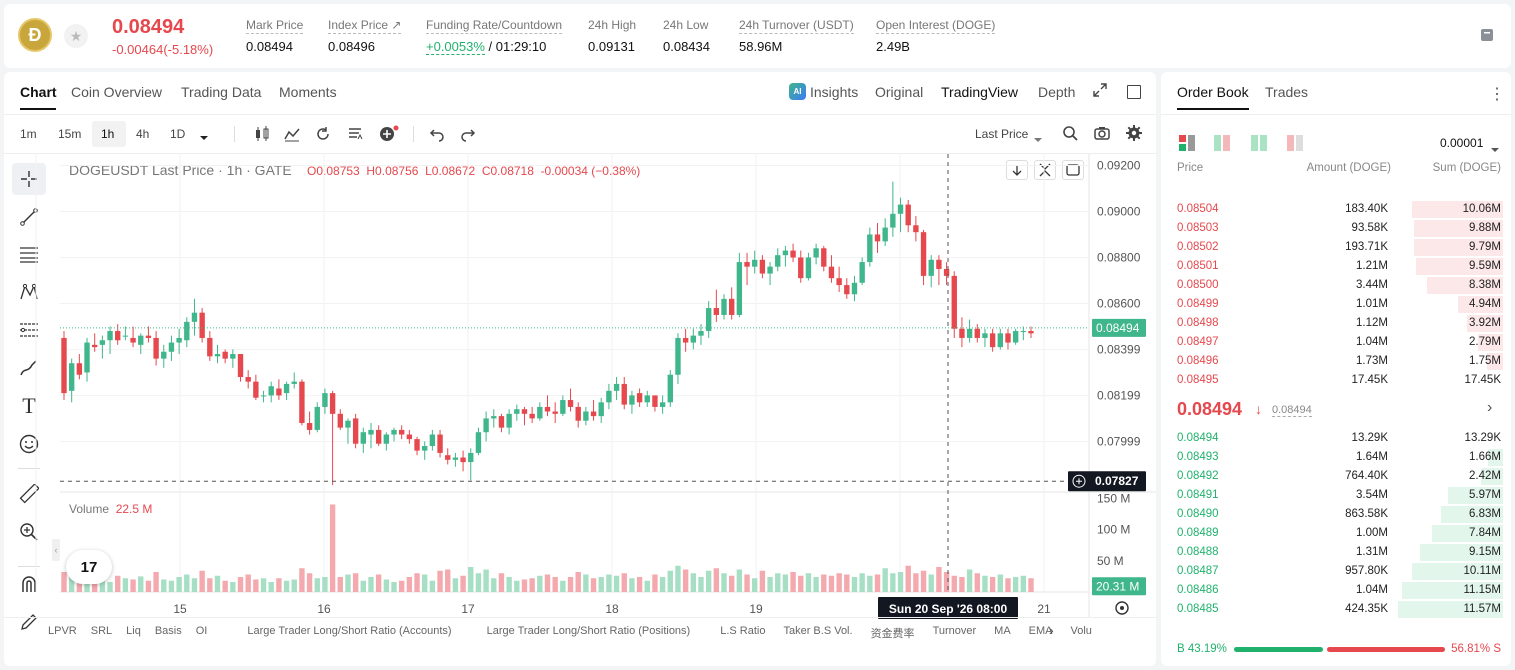  Describe the element at coordinates (29, 622) in the screenshot. I see `pencil-lock-tool-icon` at that location.